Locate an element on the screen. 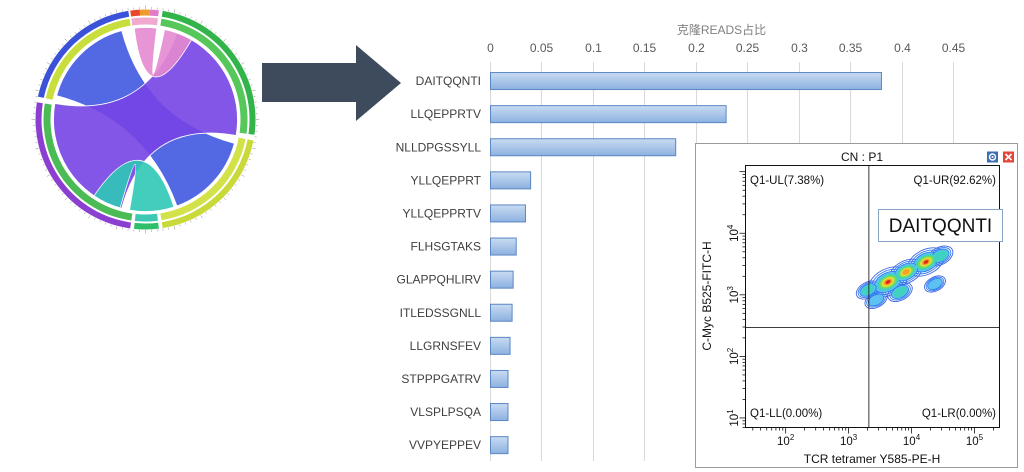 The height and width of the screenshot is (472, 1024). category-label: VVPYEPPEV is located at coordinates (445, 445).